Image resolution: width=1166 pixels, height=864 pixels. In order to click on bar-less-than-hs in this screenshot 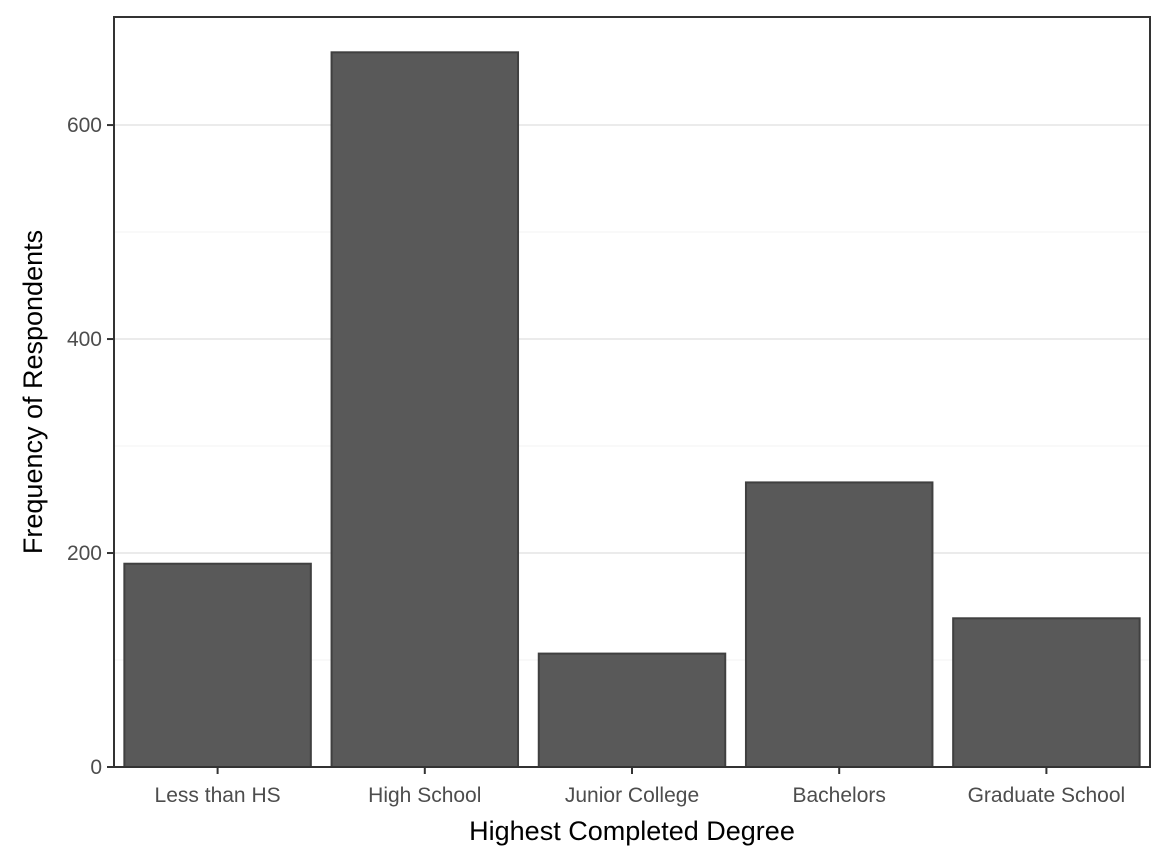, I will do `click(217, 665)`.